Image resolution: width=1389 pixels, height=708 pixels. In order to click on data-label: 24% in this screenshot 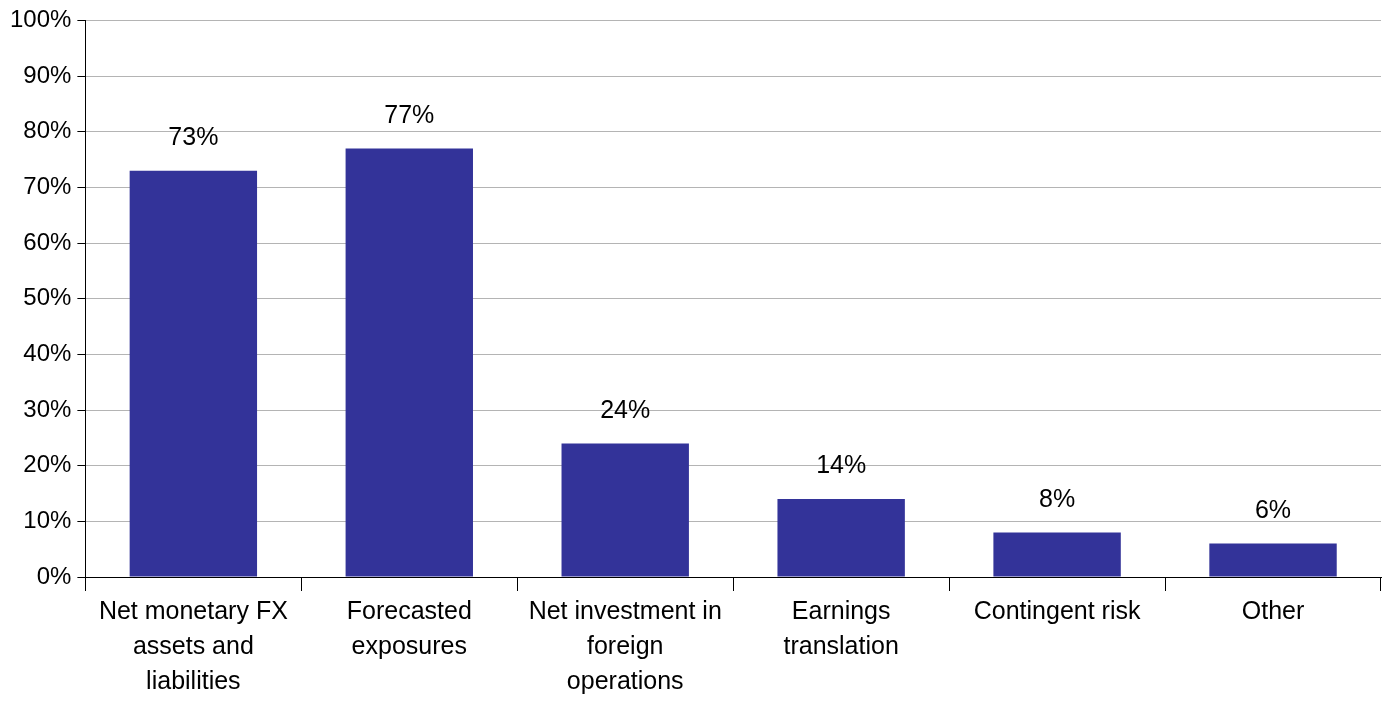, I will do `click(625, 408)`.